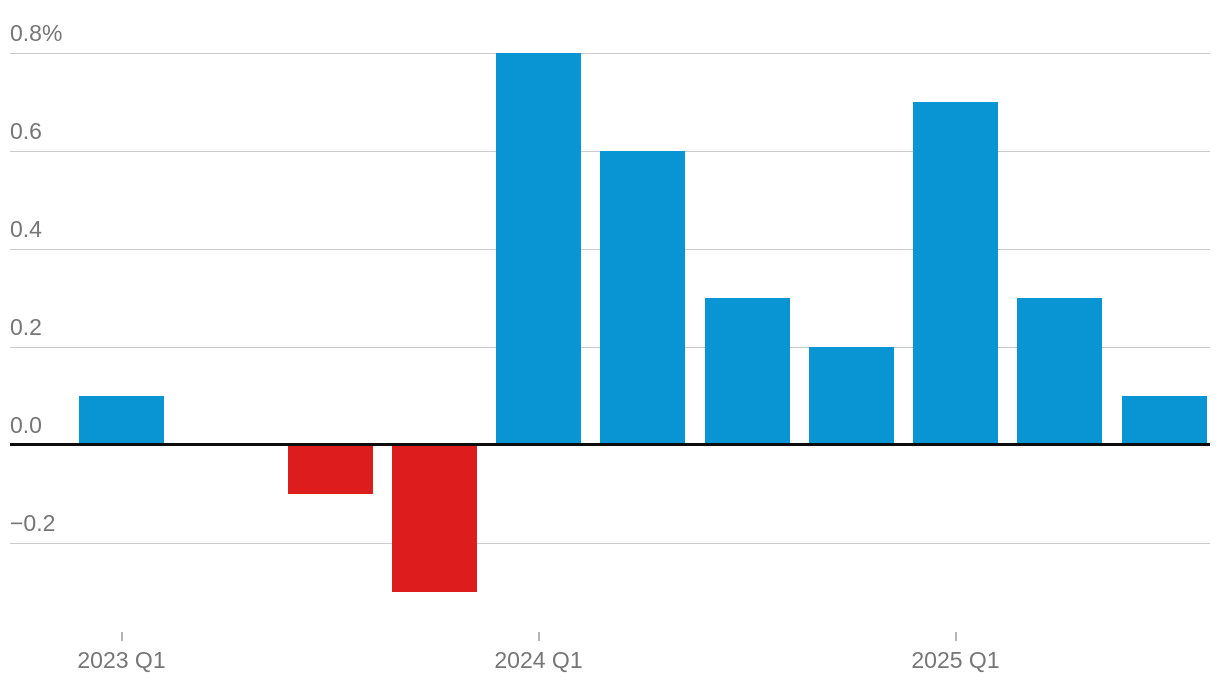 The width and height of the screenshot is (1220, 698). Describe the element at coordinates (26, 327) in the screenshot. I see `y-axis-tick-label: 0.2` at that location.